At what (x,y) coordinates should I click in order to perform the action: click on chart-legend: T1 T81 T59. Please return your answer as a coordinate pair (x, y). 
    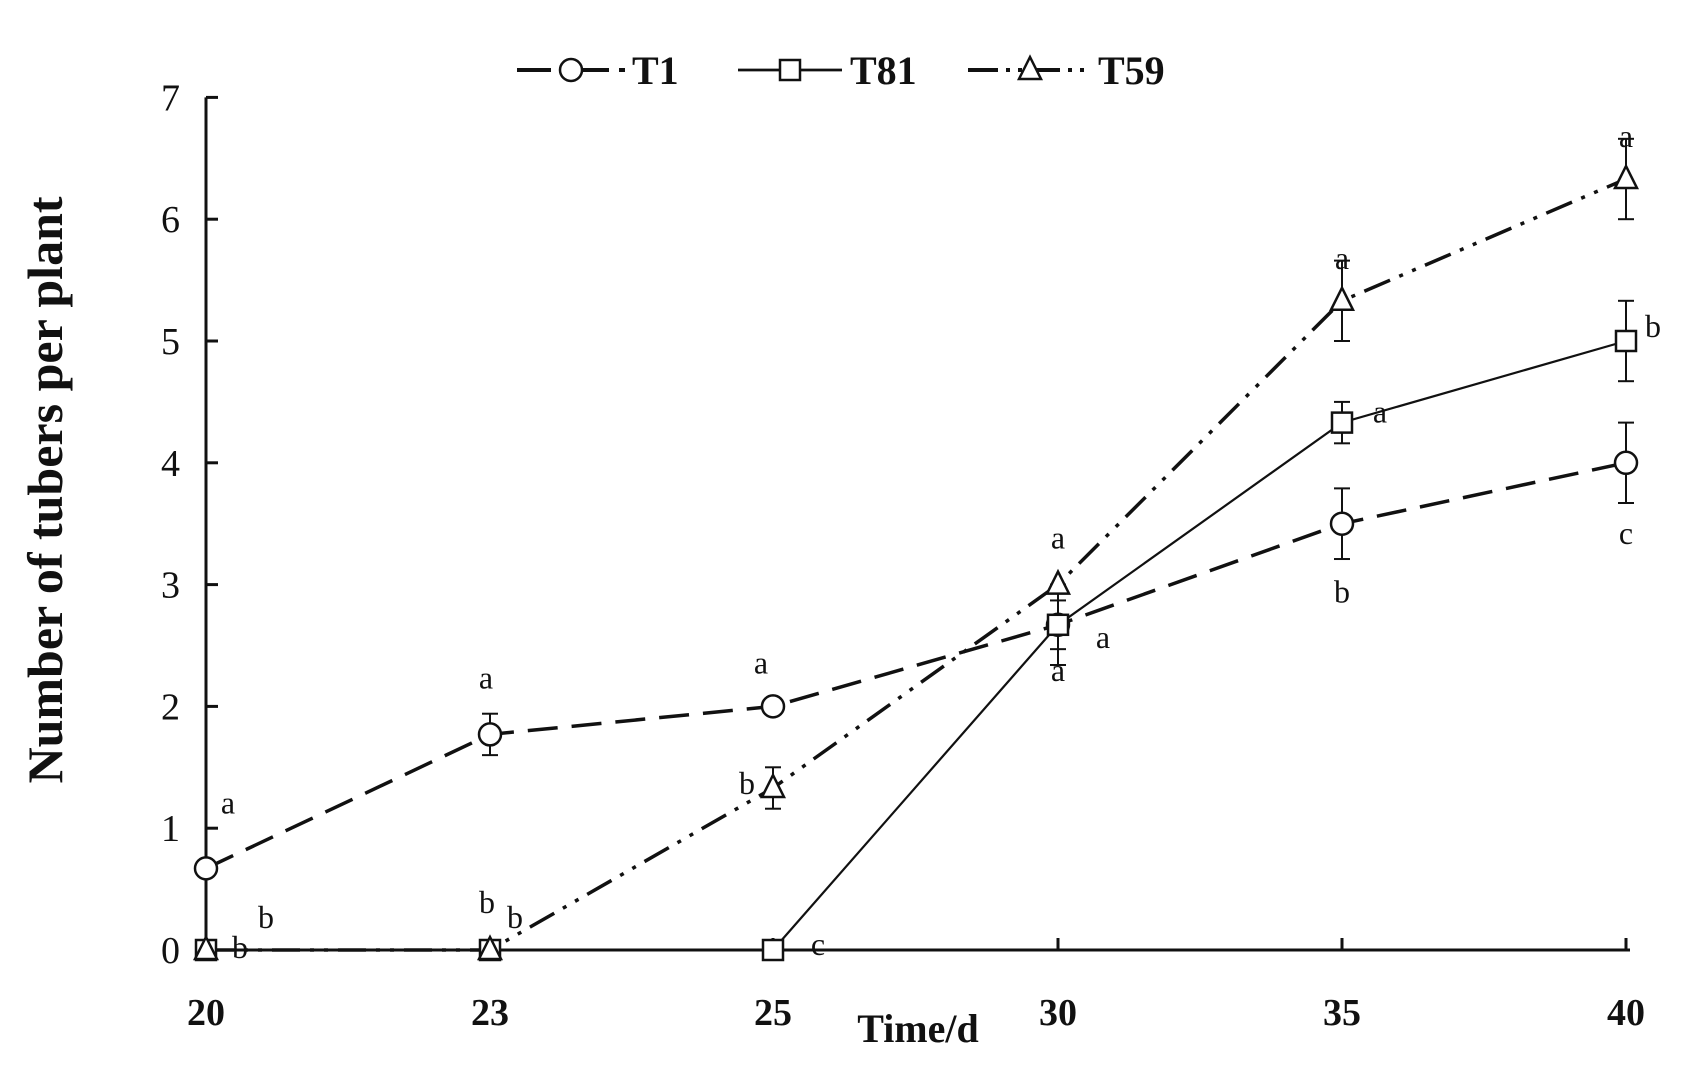
    Looking at the image, I should click on (841, 70).